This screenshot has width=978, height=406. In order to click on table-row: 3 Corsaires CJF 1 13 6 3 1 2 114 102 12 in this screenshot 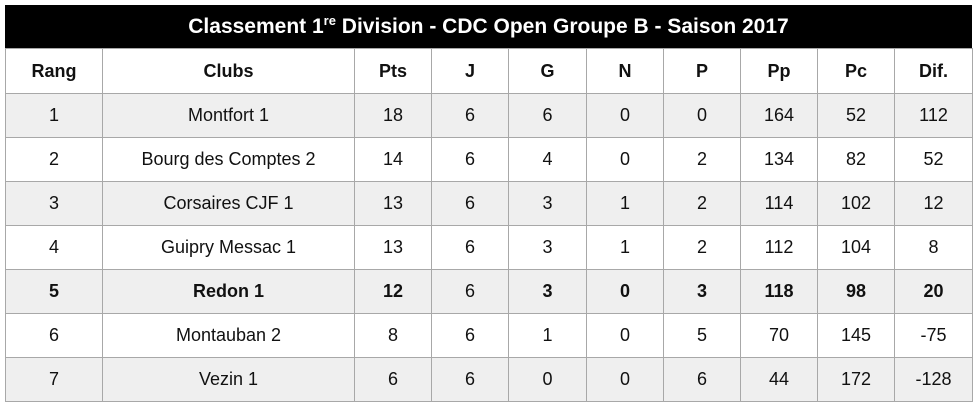, I will do `click(489, 203)`.